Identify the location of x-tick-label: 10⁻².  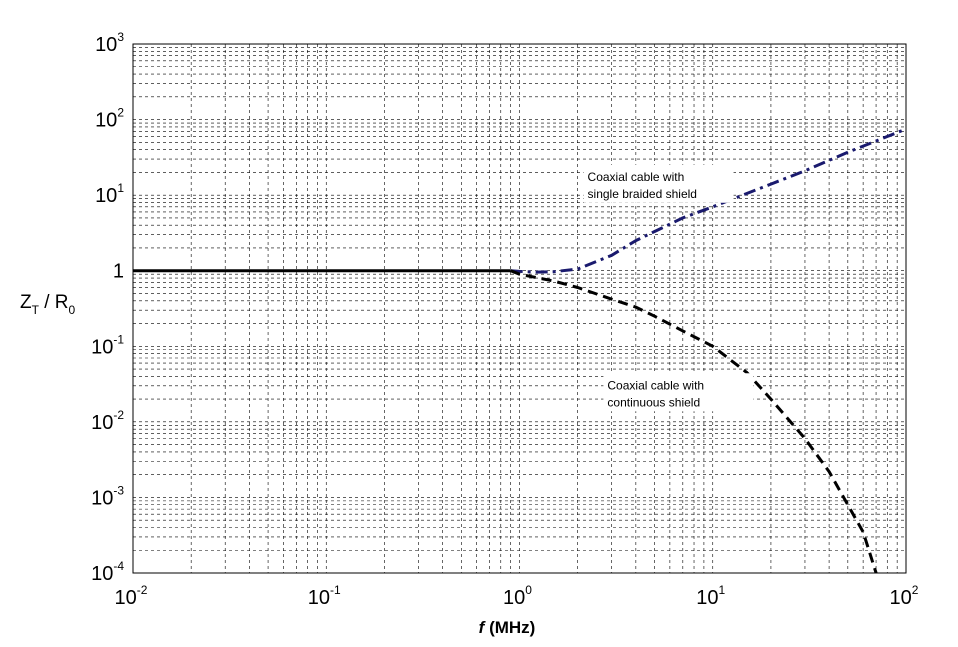
(131, 596).